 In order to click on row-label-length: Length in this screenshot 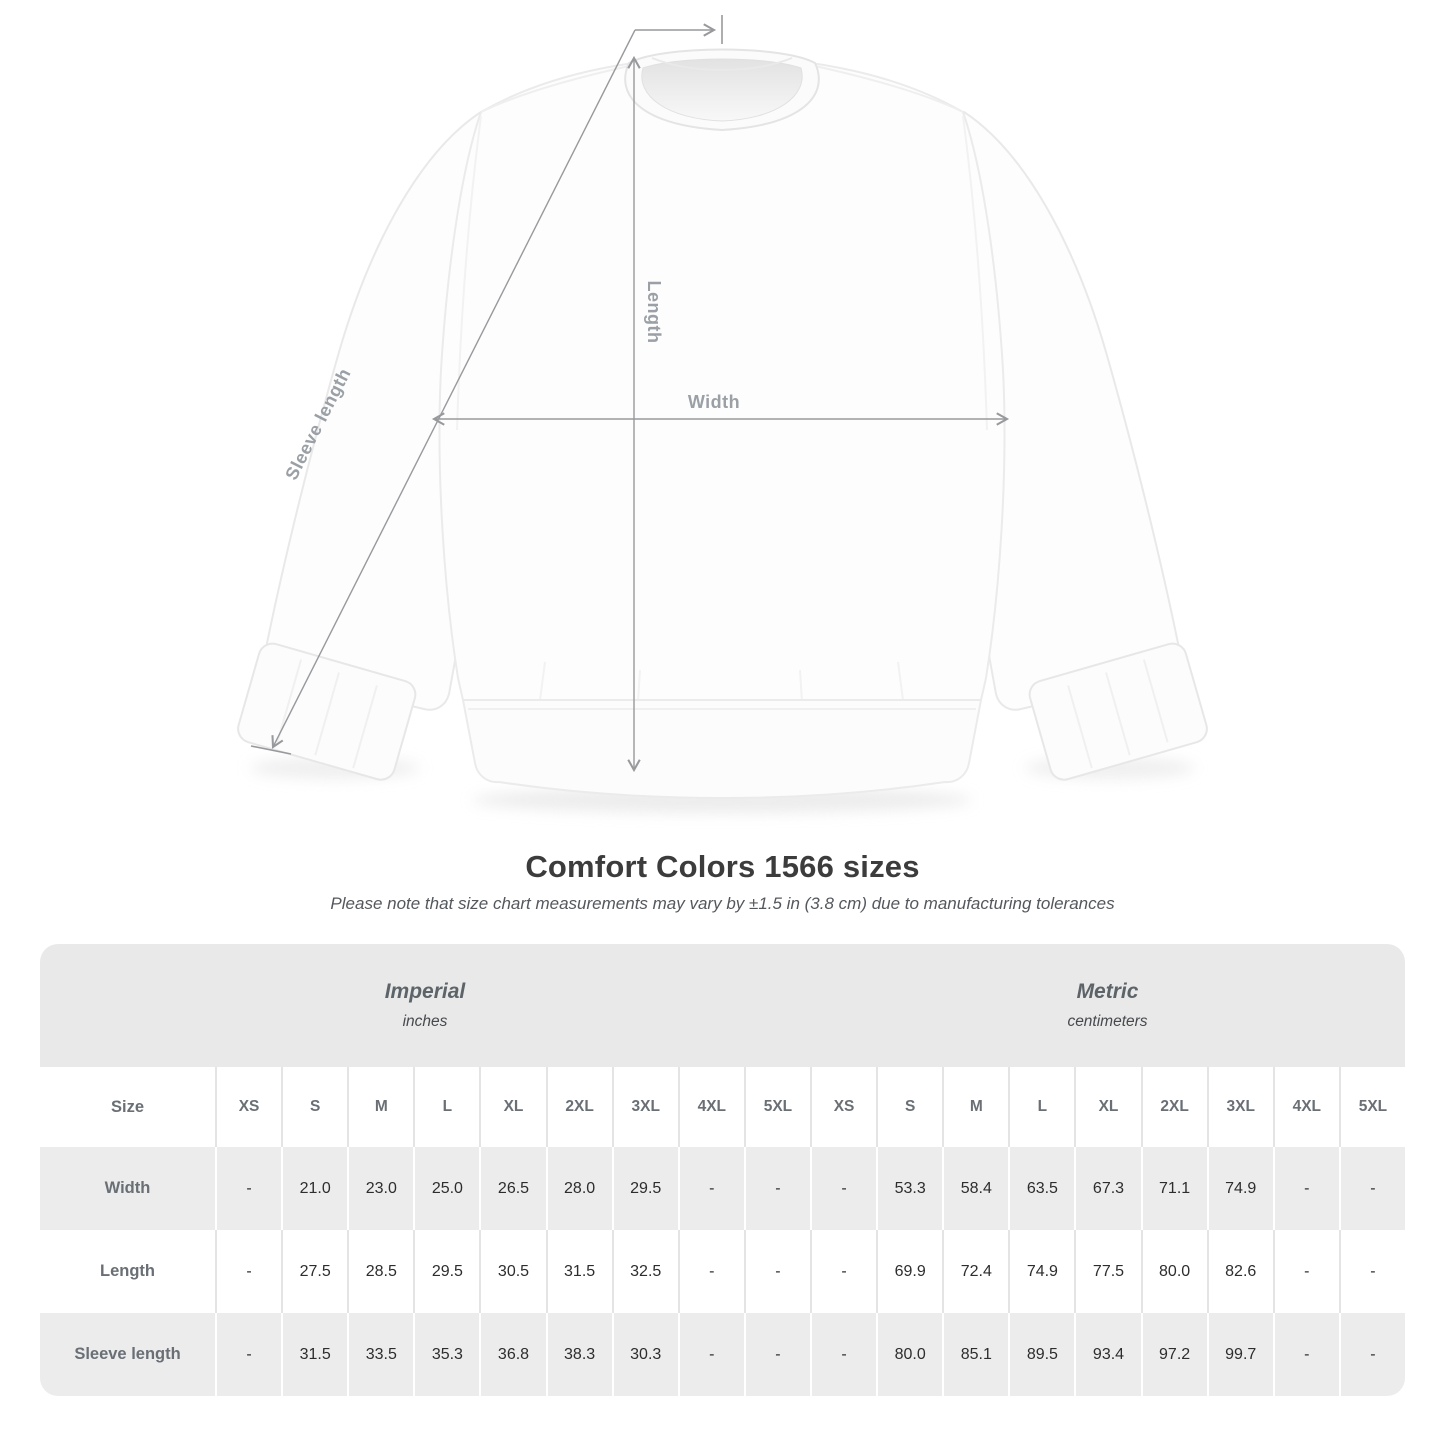, I will do `click(127, 1271)`.